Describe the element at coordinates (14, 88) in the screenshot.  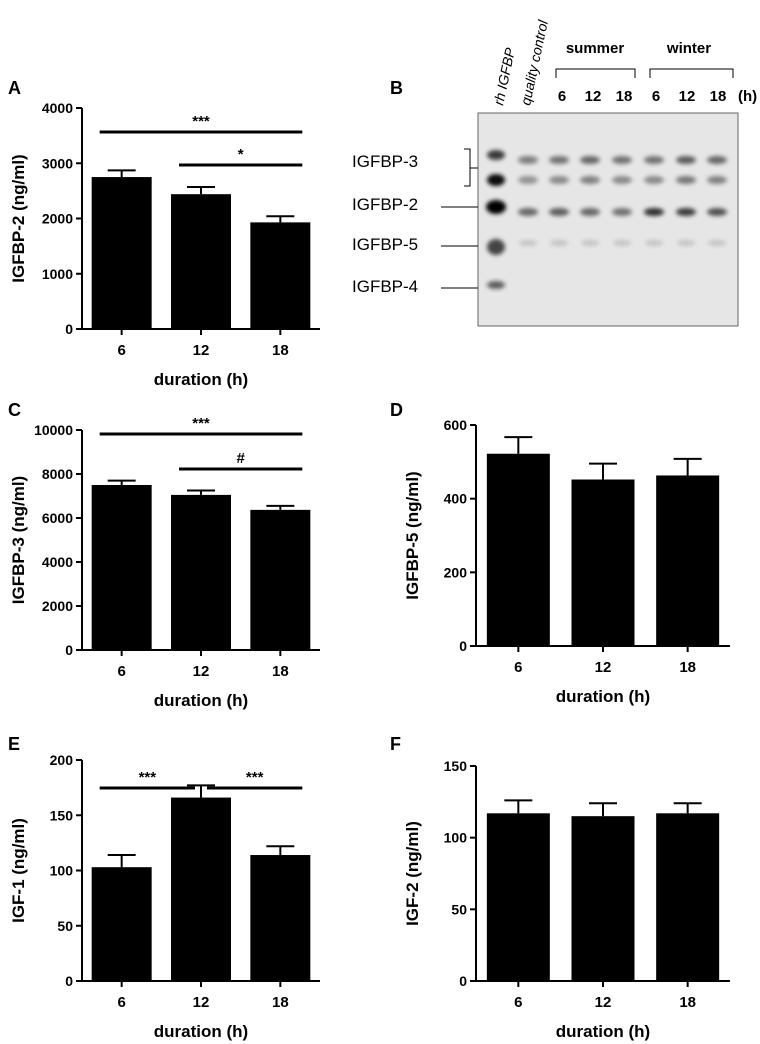
I see `panel-letter-a: A` at that location.